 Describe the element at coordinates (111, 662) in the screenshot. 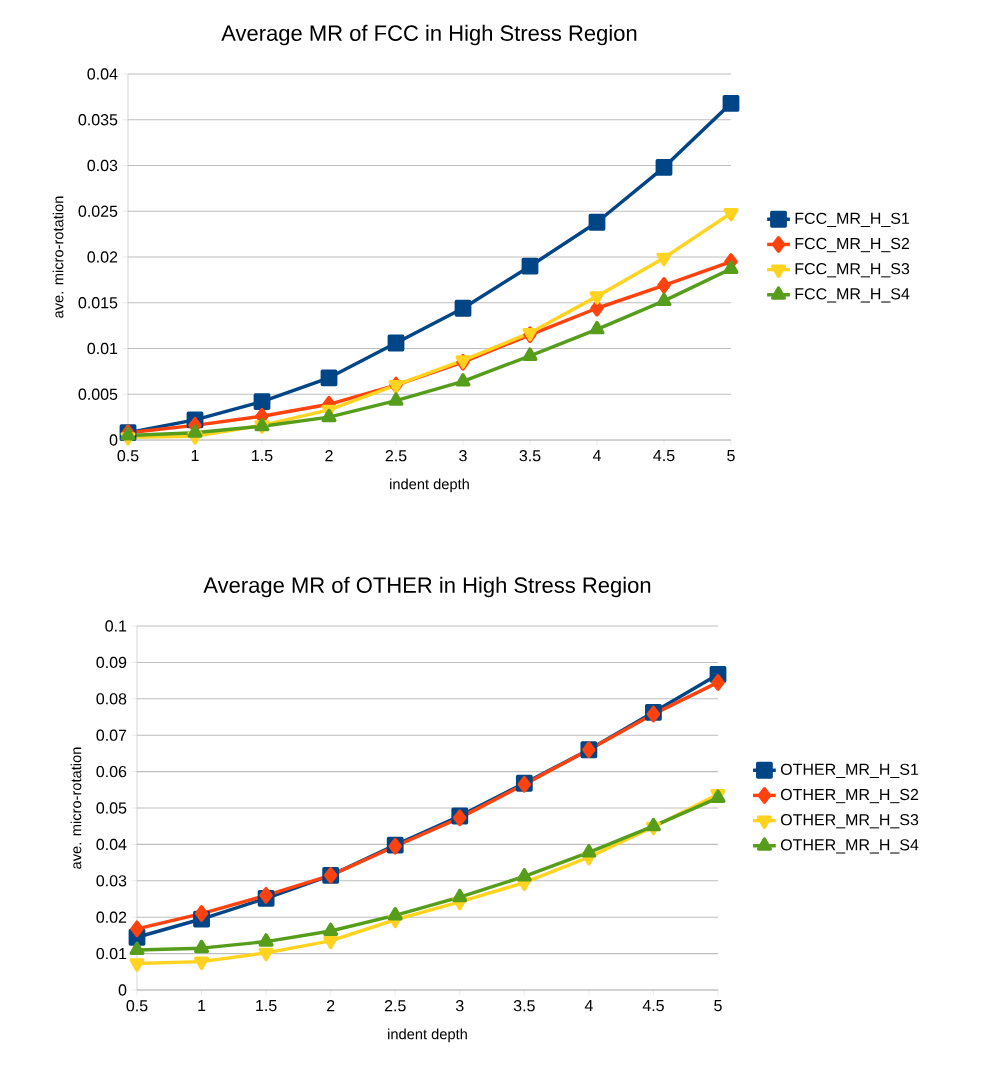

I see `y-tick-label: 0.09` at that location.